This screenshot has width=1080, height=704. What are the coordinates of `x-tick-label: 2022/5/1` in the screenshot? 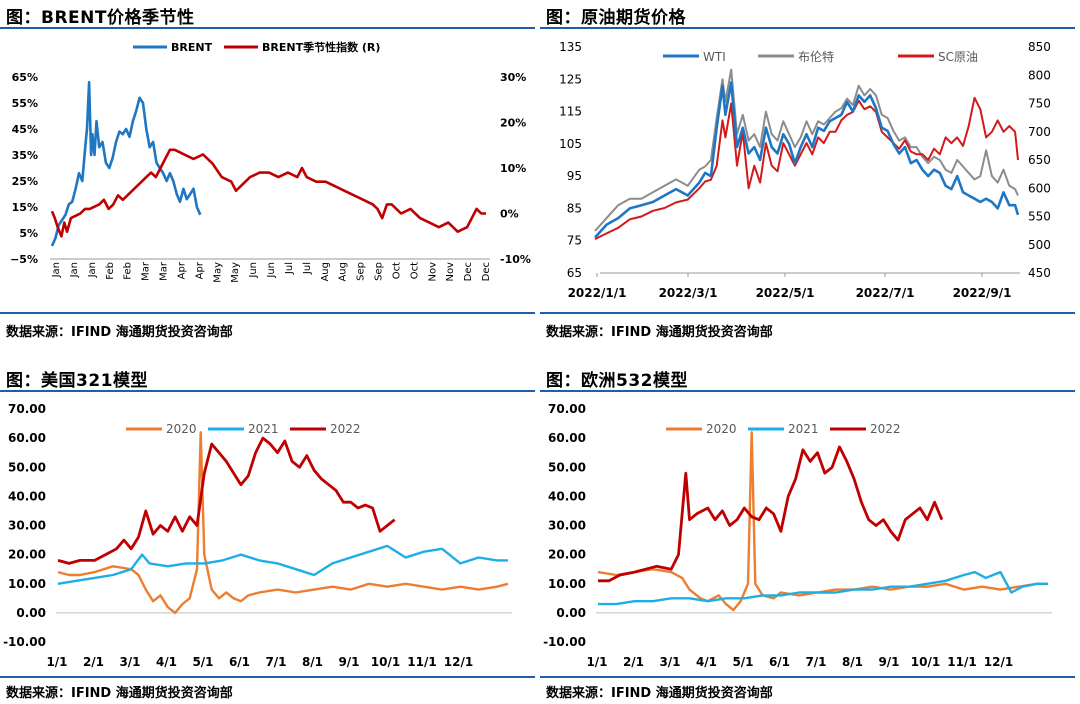 It's located at (785, 293).